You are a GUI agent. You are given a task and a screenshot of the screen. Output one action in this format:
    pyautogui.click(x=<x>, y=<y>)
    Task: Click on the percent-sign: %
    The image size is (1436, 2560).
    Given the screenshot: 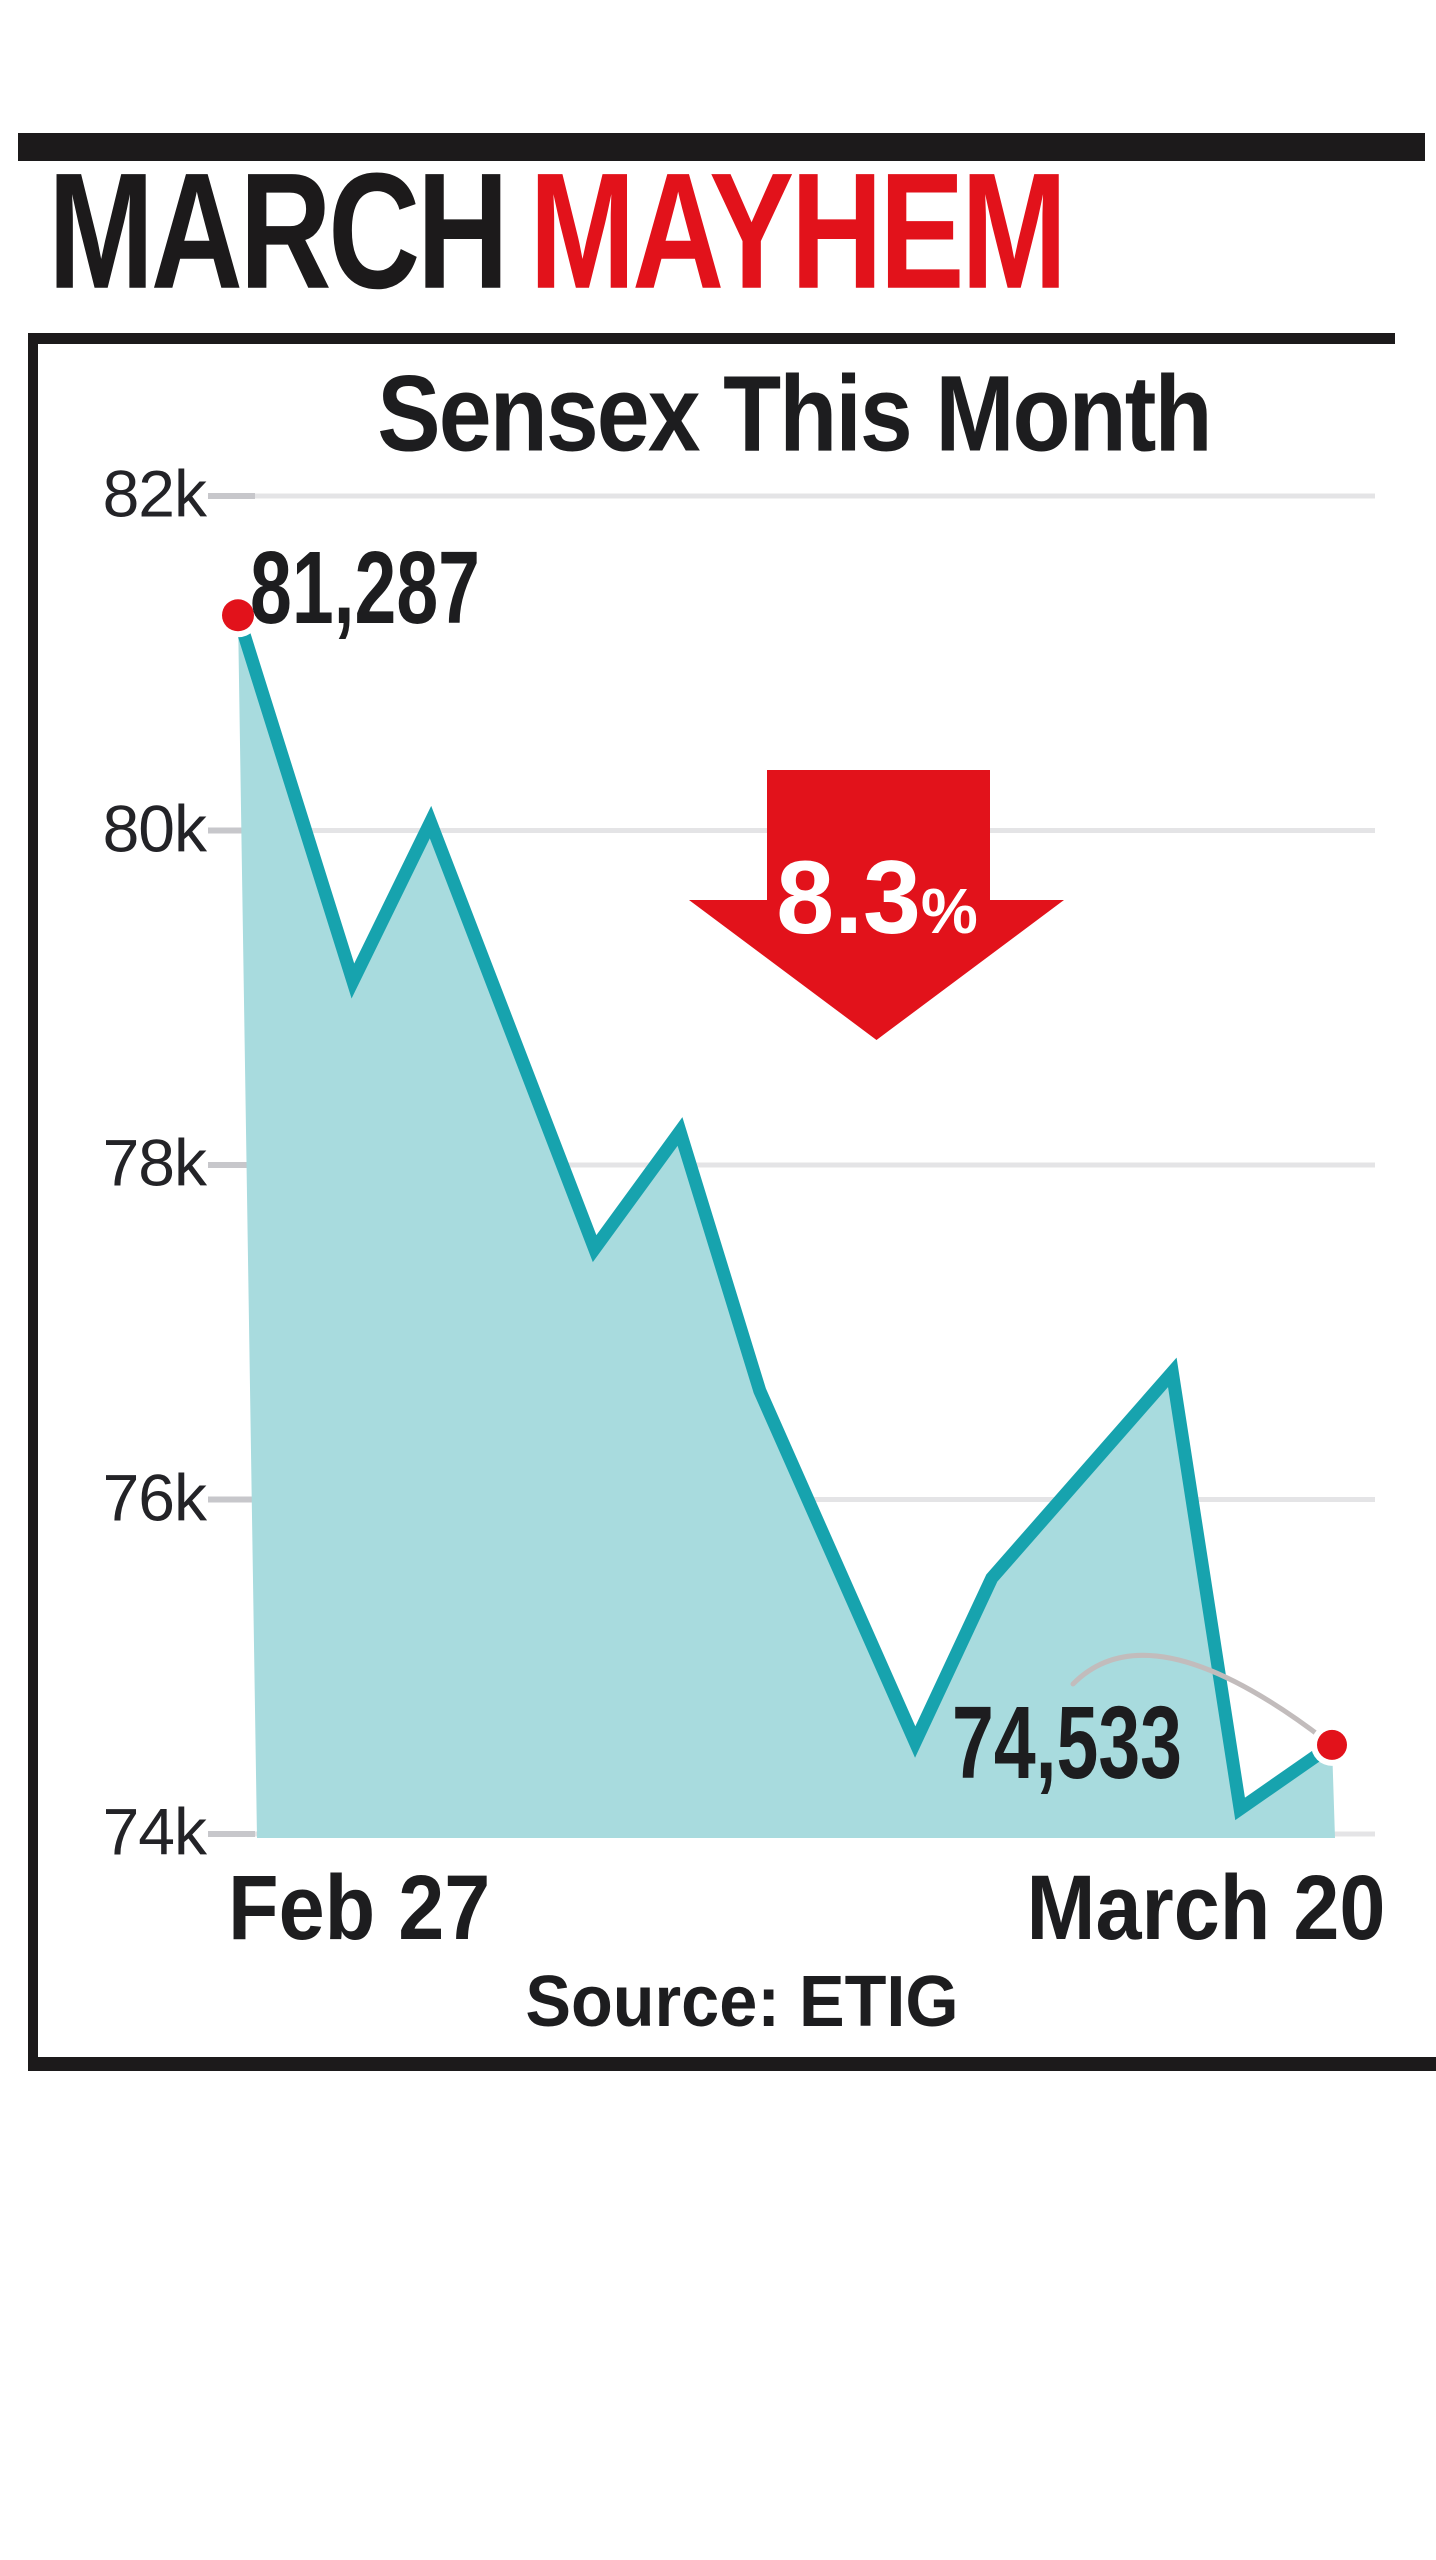 What is the action you would take?
    pyautogui.click(x=949, y=911)
    